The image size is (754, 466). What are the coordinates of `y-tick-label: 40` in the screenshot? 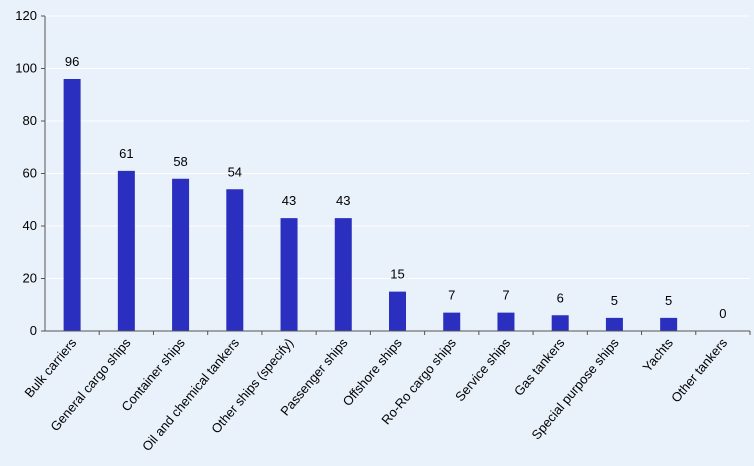 It's located at (30, 225).